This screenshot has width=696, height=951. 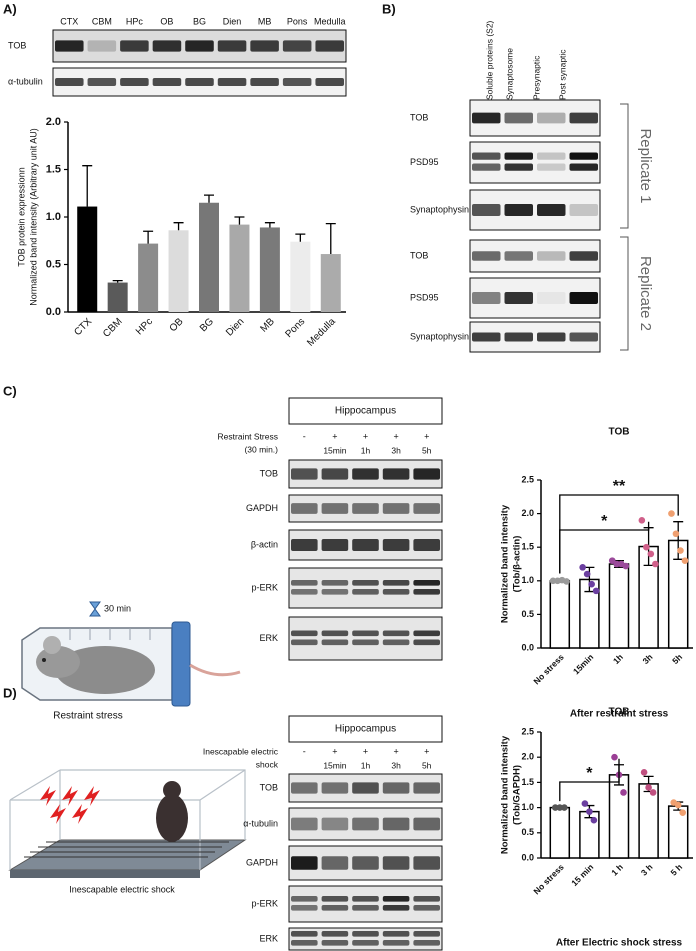 I want to click on x-tick-label: HPc, so click(x=144, y=326).